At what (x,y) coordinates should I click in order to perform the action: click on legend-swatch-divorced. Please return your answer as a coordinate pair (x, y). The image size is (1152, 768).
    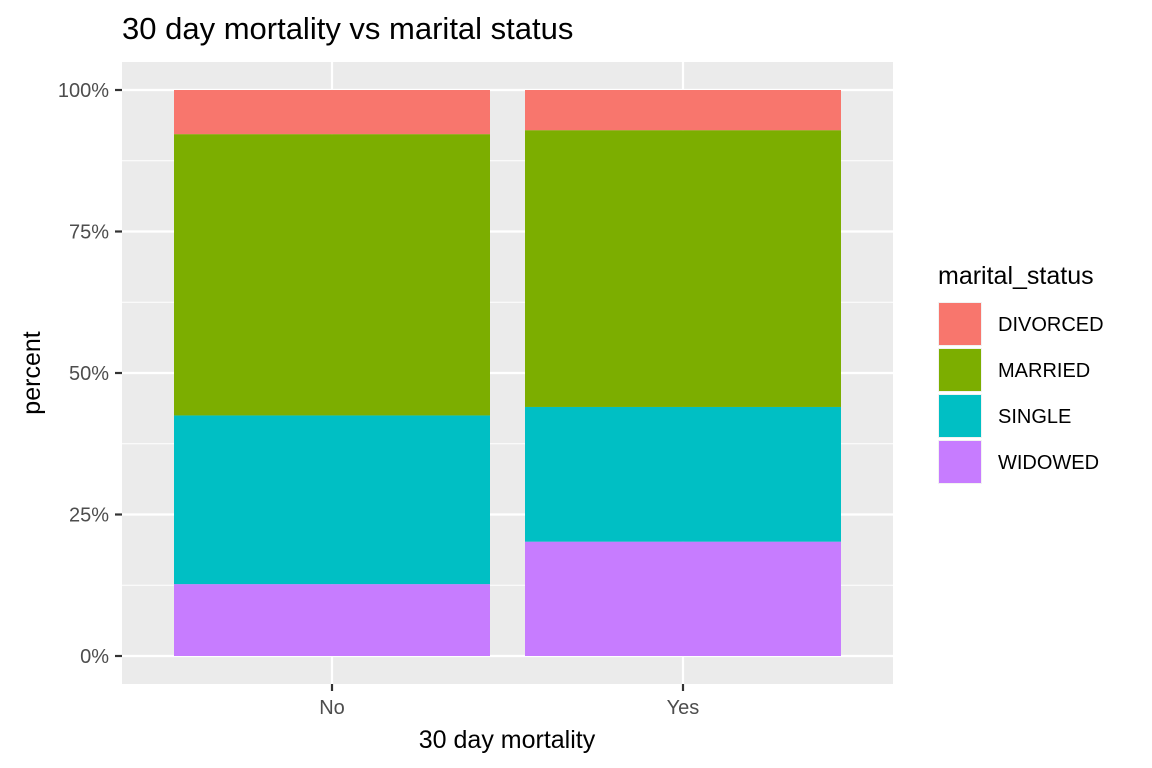
    Looking at the image, I should click on (960, 324).